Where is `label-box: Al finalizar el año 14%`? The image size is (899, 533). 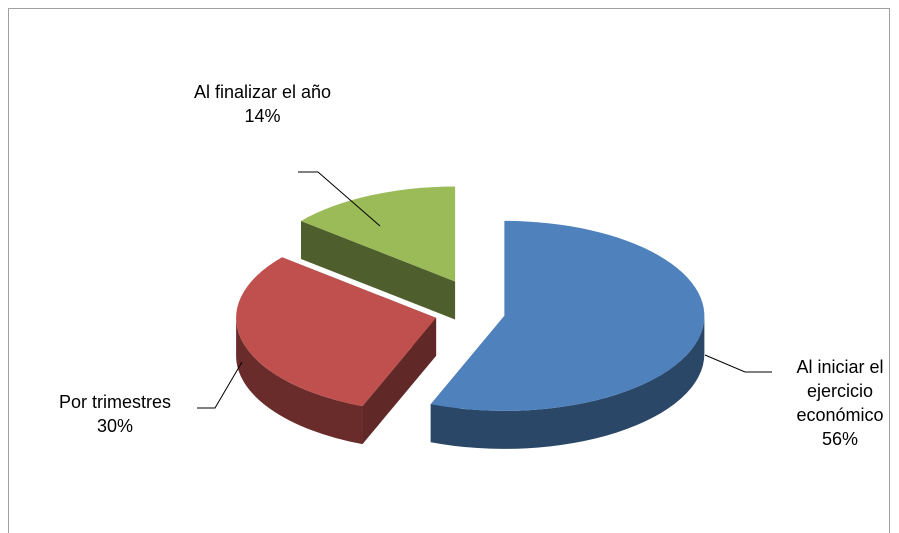 label-box: Al finalizar el año 14% is located at coordinates (262, 104).